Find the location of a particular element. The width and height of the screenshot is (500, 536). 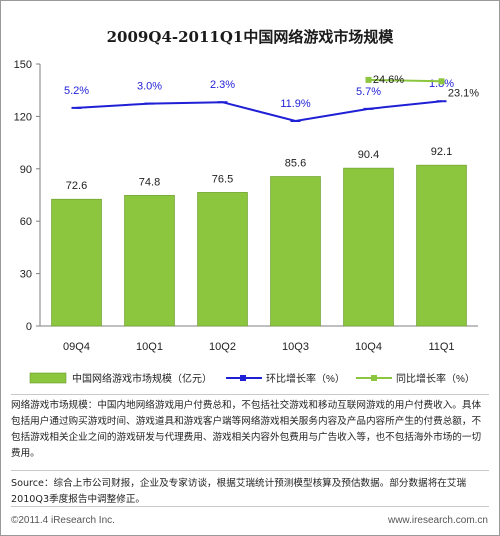

y-tick-label: 150 is located at coordinates (23, 65).